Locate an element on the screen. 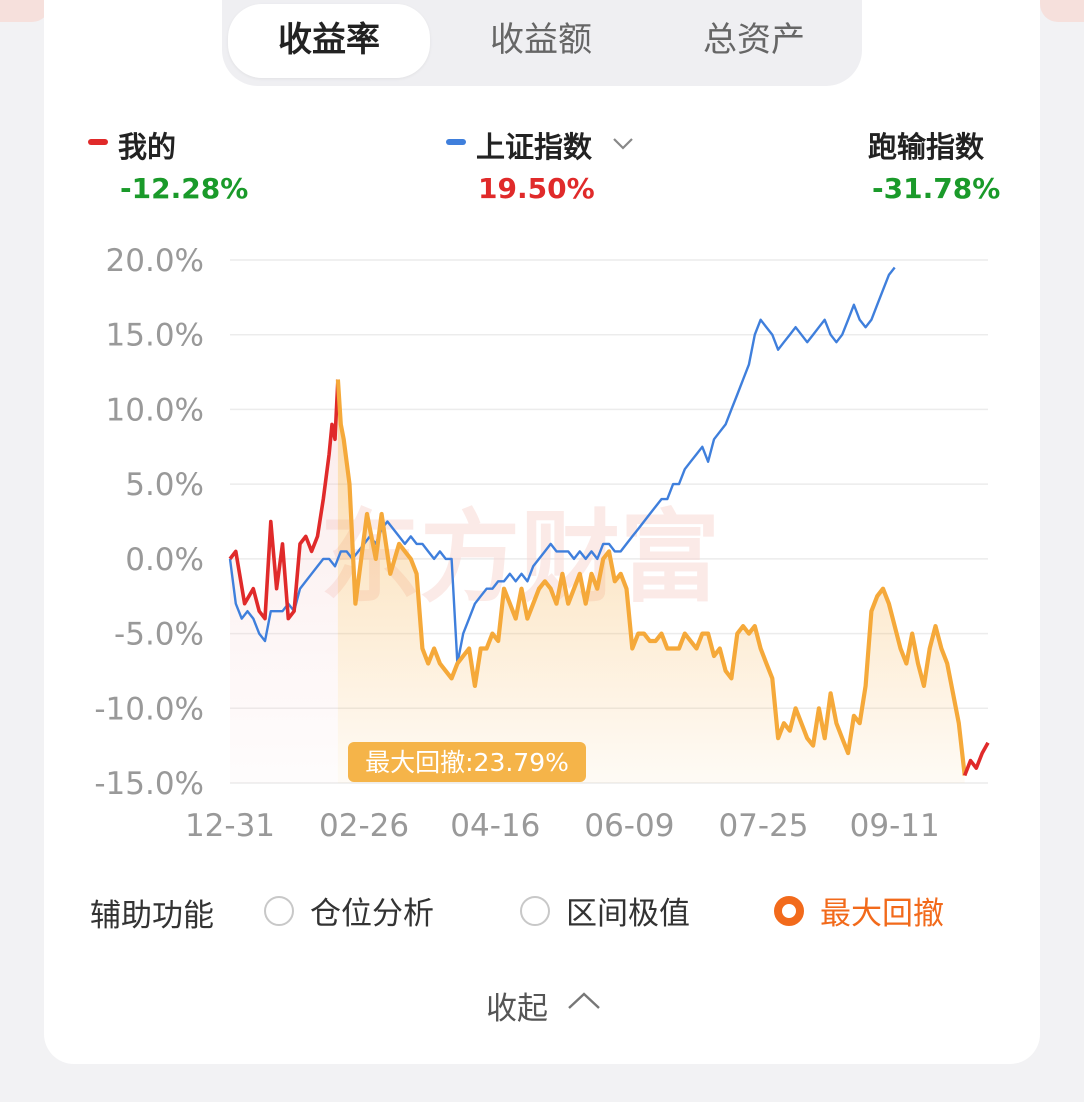  mine-series-line-pre is located at coordinates (284, 500).